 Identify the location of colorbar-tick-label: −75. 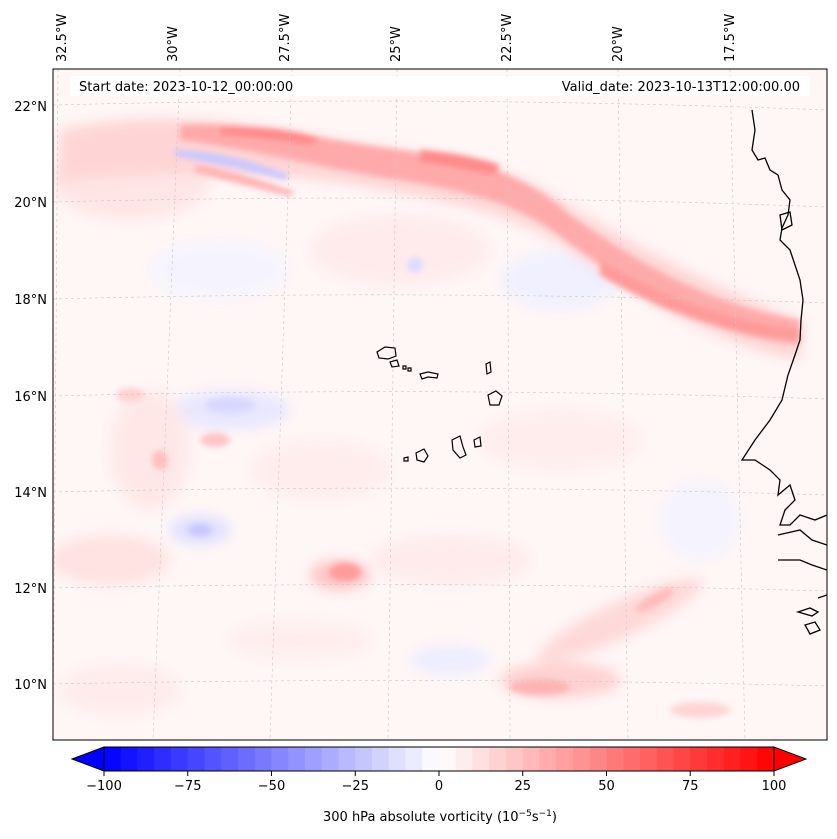
(187, 786).